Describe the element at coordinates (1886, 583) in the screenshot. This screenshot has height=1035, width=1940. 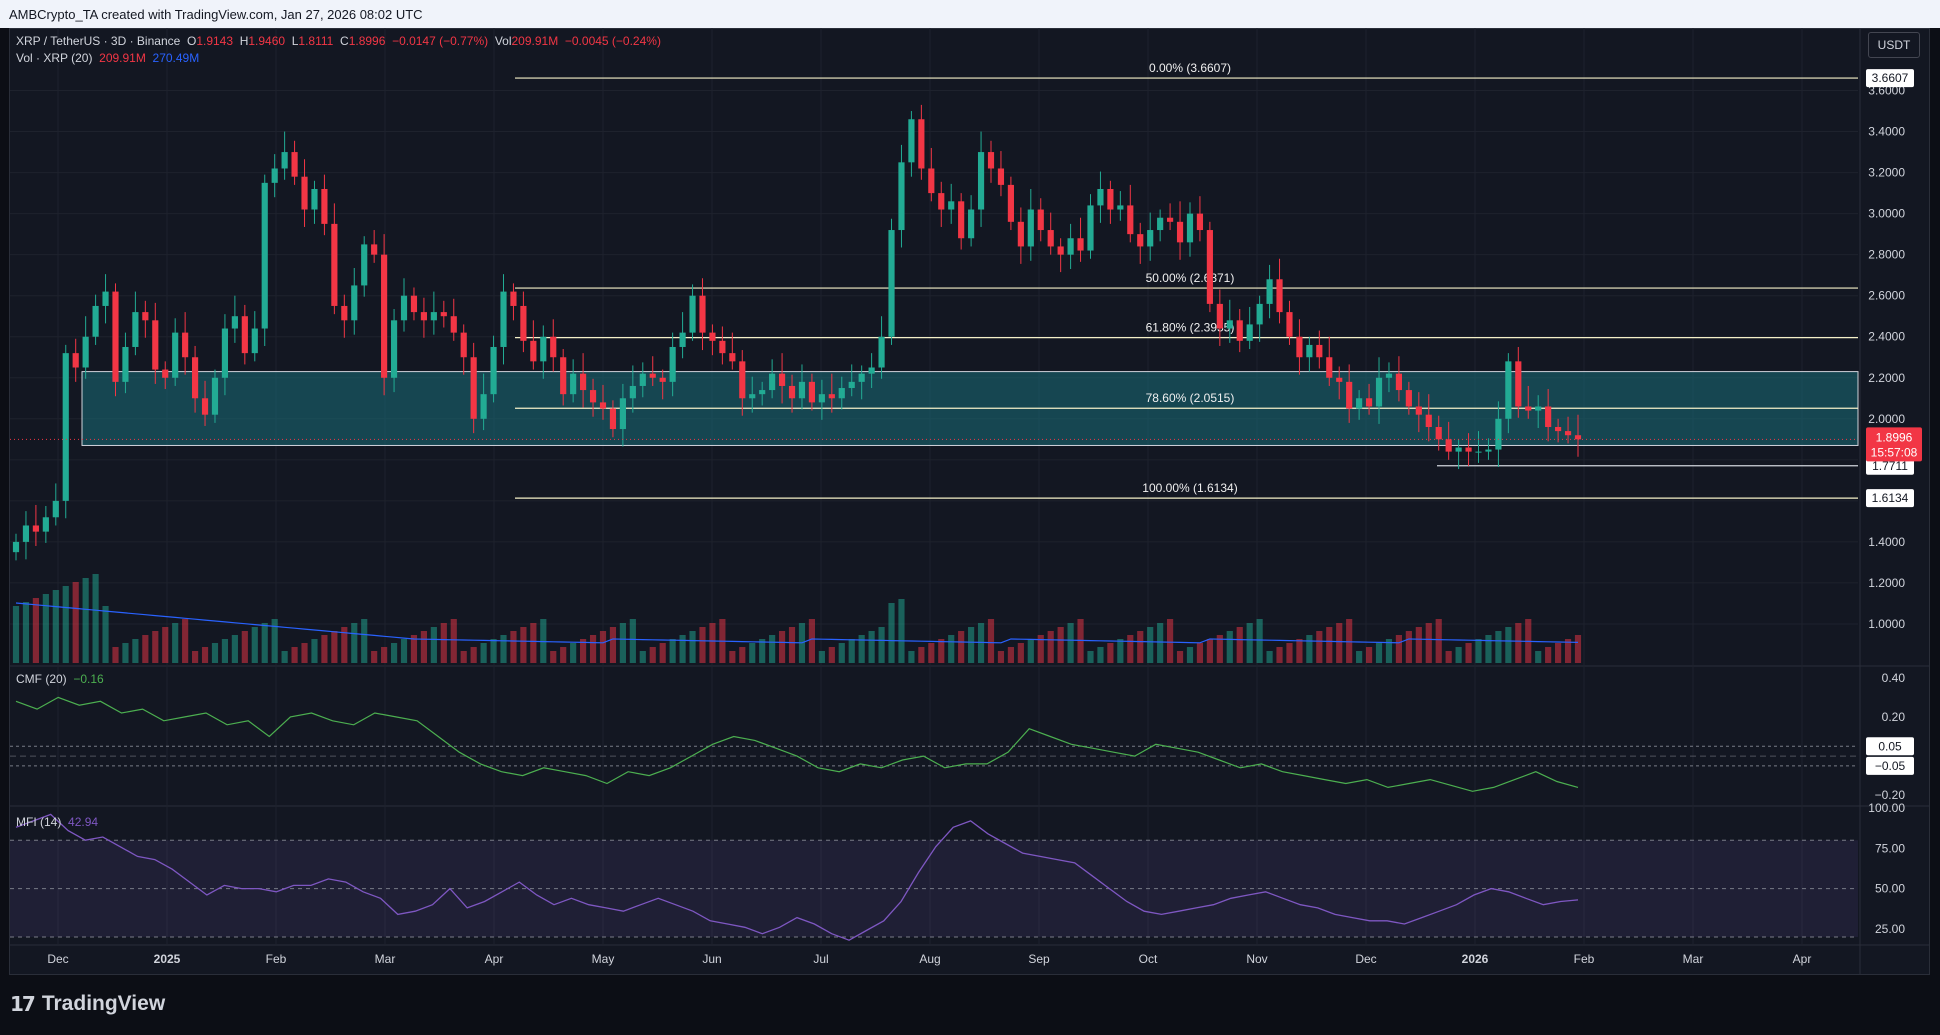
I see `price-axis-label: 1.2000` at that location.